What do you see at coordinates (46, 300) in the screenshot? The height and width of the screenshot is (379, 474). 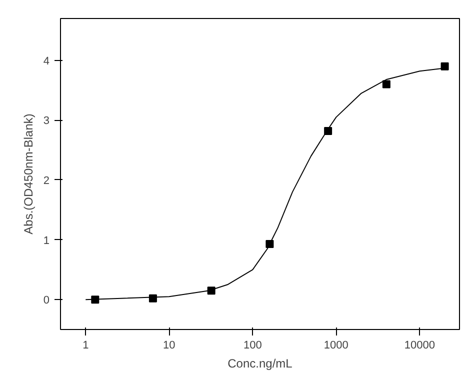 I see `y-tick-label: 0` at bounding box center [46, 300].